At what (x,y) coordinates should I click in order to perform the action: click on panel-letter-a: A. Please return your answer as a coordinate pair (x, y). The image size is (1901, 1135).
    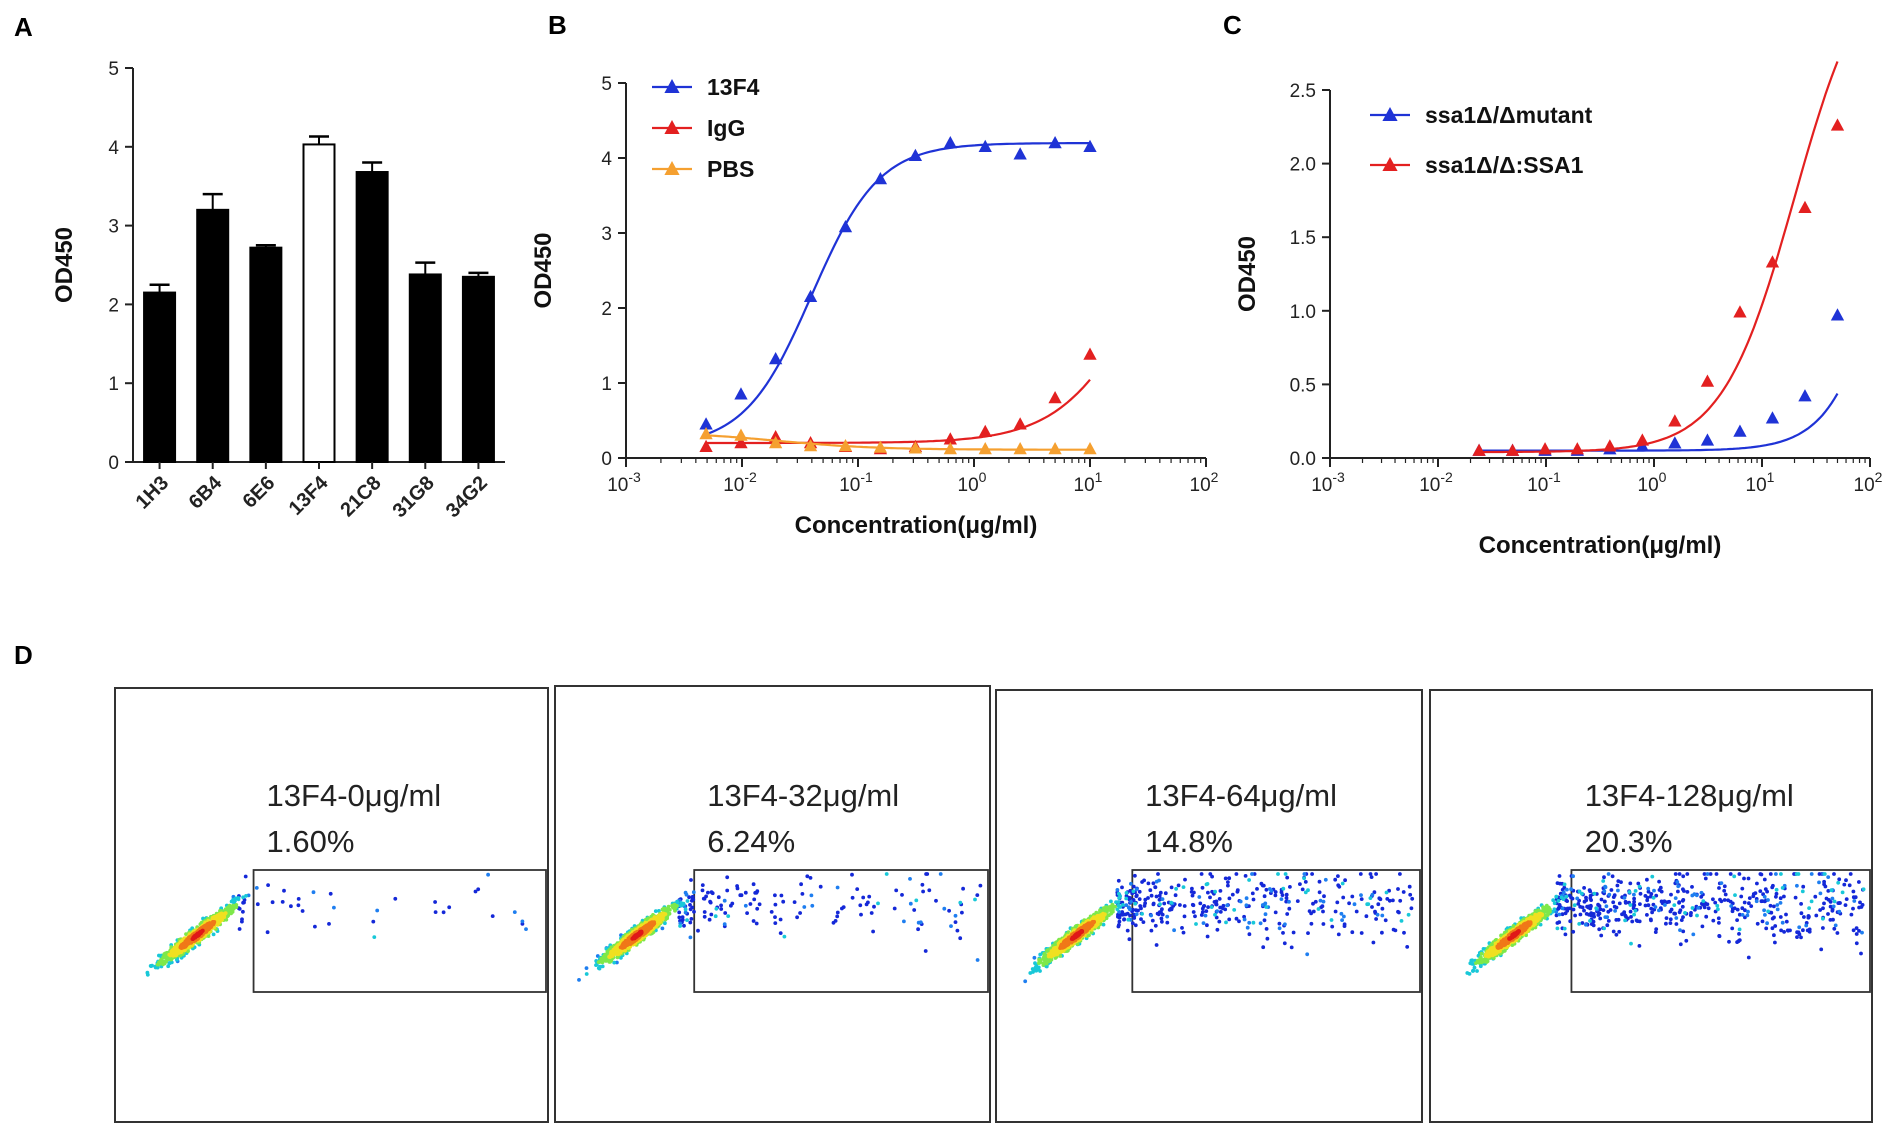
    Looking at the image, I should click on (23, 27).